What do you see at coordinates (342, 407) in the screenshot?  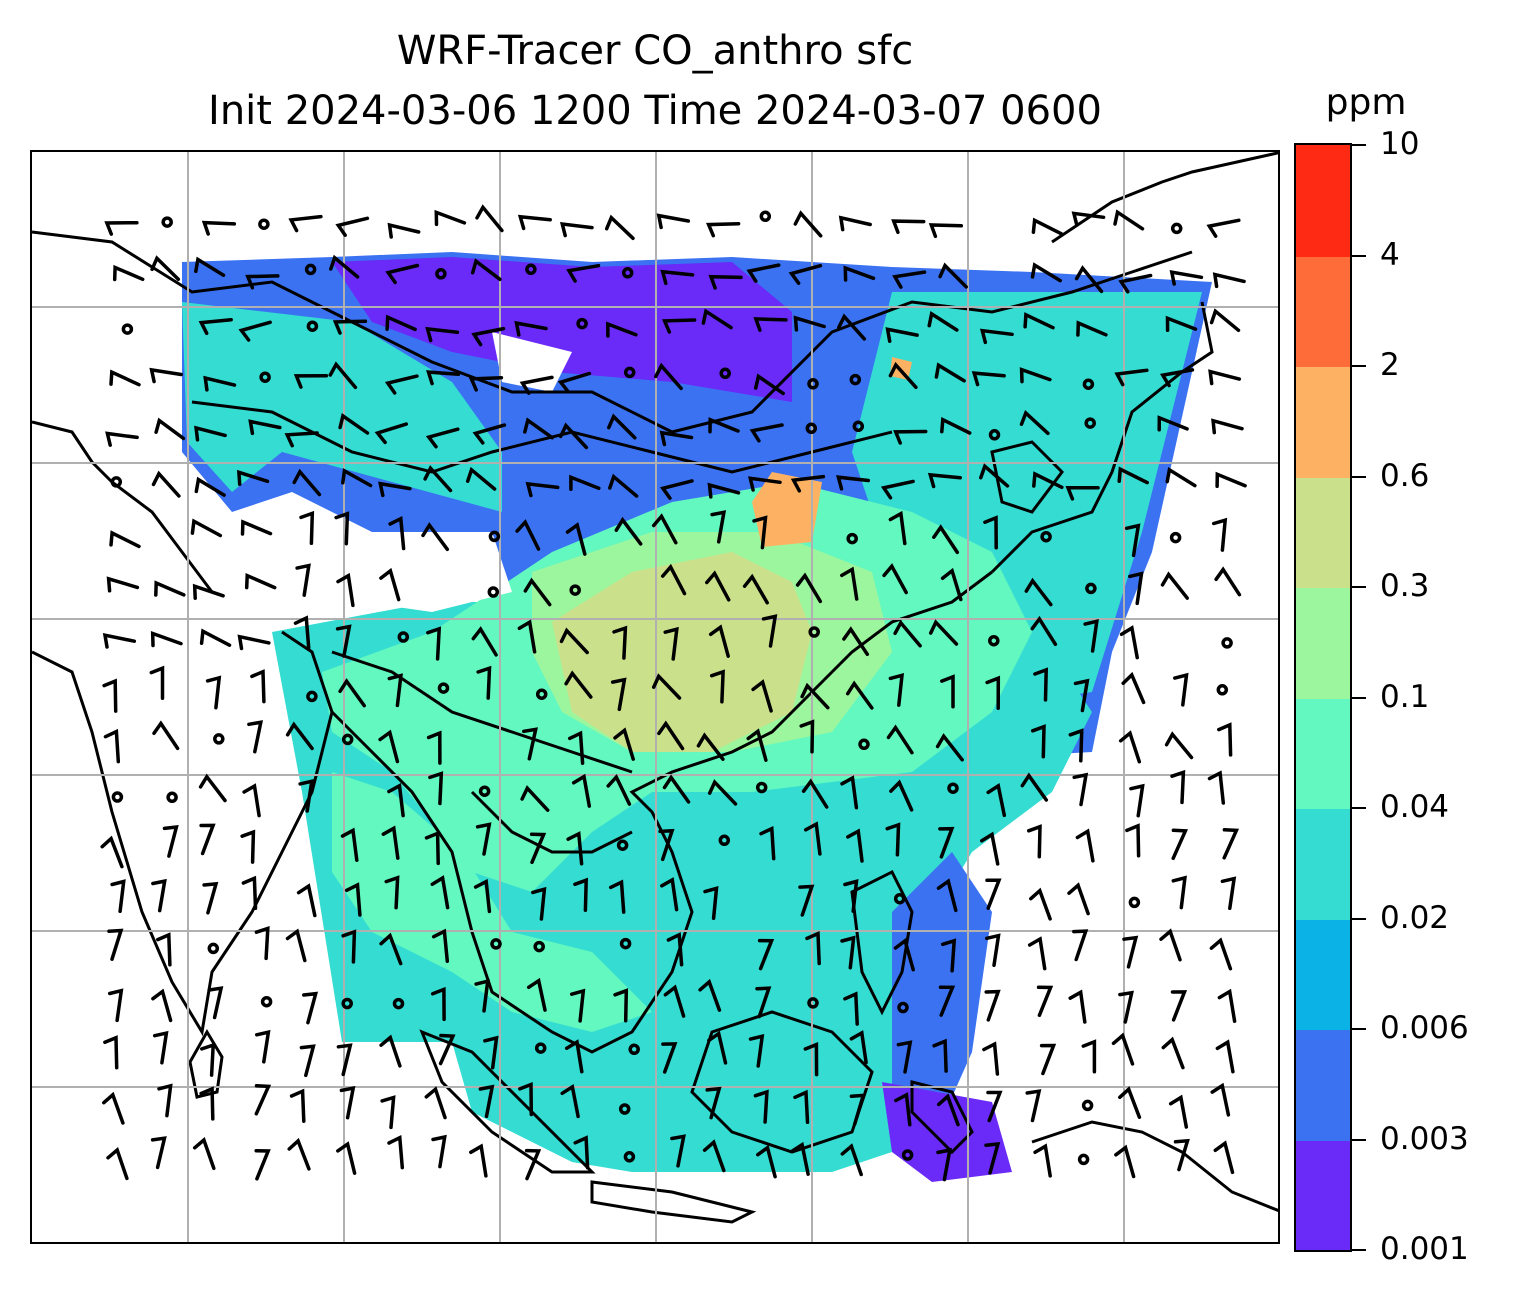 I see `field-region-west` at bounding box center [342, 407].